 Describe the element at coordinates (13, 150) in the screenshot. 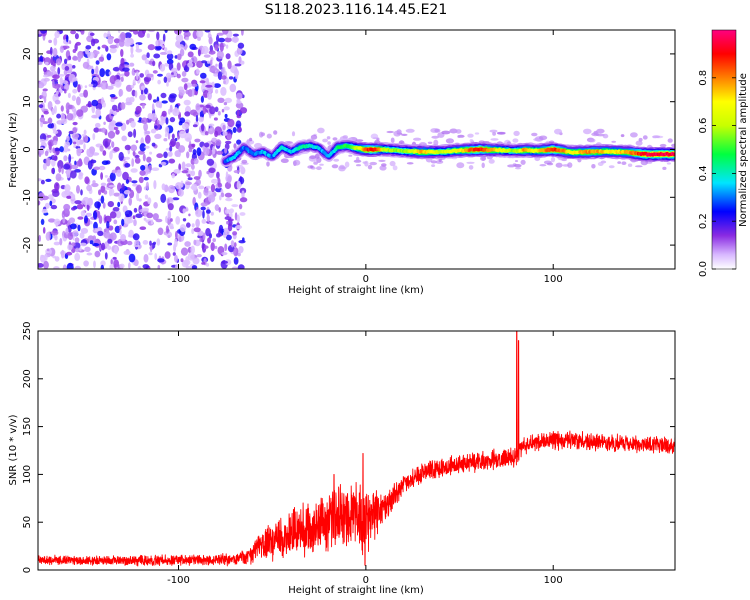

I see `spectrogram-y-axis-label: Frequency (Hz)` at that location.